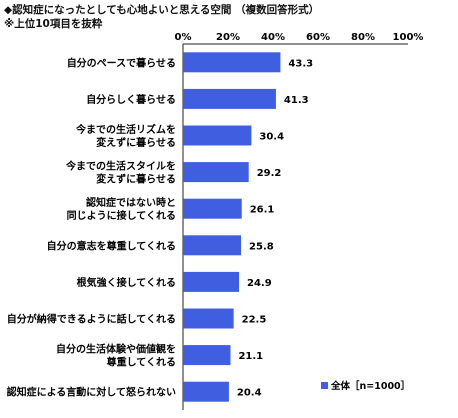 The width and height of the screenshot is (458, 418). What do you see at coordinates (91, 392) in the screenshot?
I see `category-label: 認知症による言動に対して怒られない` at bounding box center [91, 392].